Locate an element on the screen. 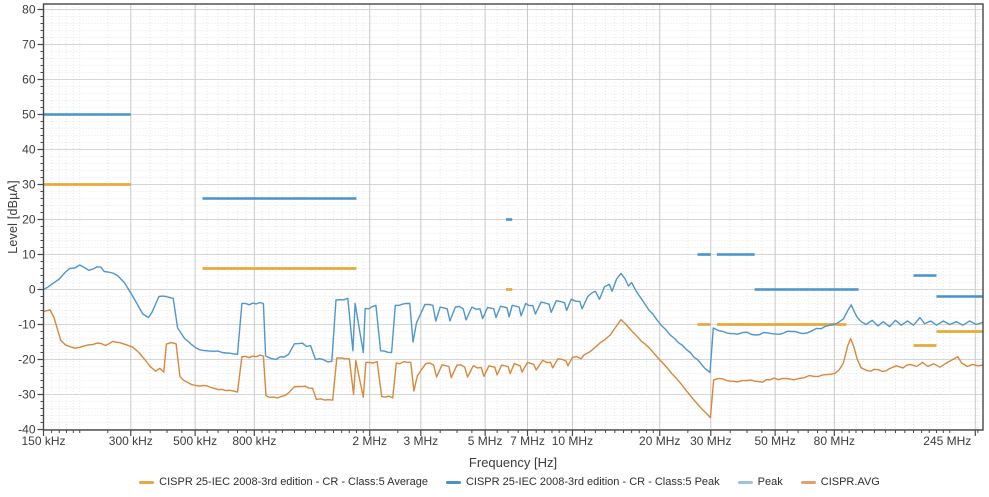  y-tick-label: 20 is located at coordinates (29, 220).